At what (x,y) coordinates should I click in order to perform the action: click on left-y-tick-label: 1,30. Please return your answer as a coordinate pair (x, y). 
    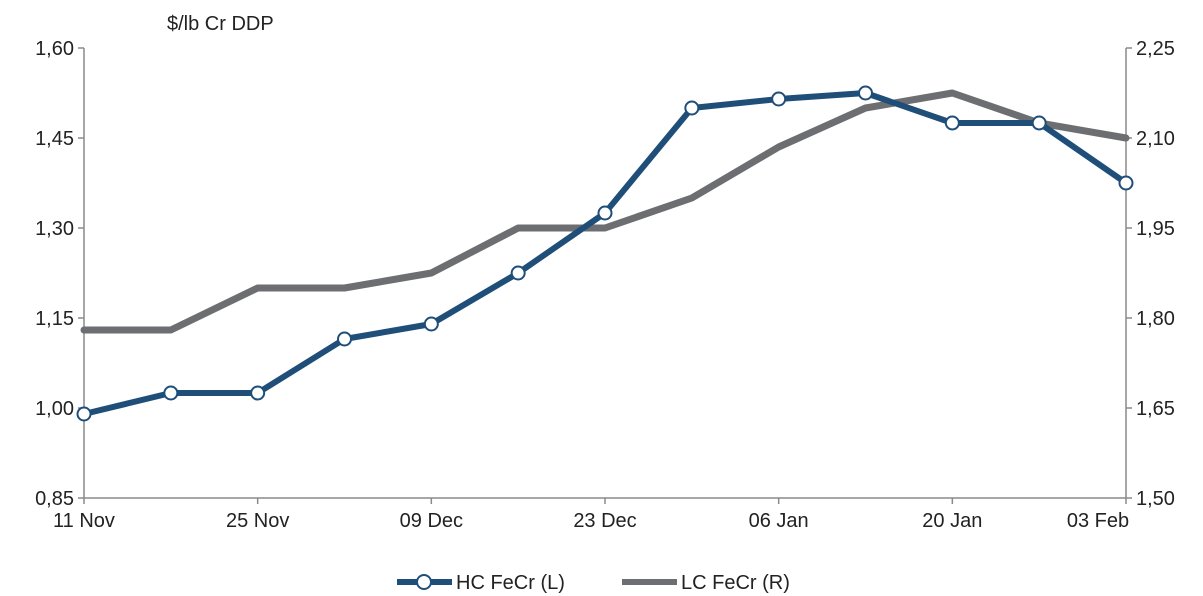
    Looking at the image, I should click on (54, 229).